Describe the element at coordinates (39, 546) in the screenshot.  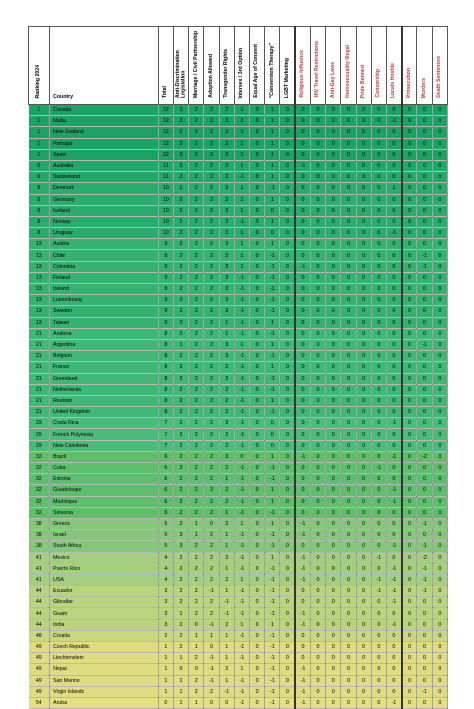
I see `rank-cell: 38` at that location.